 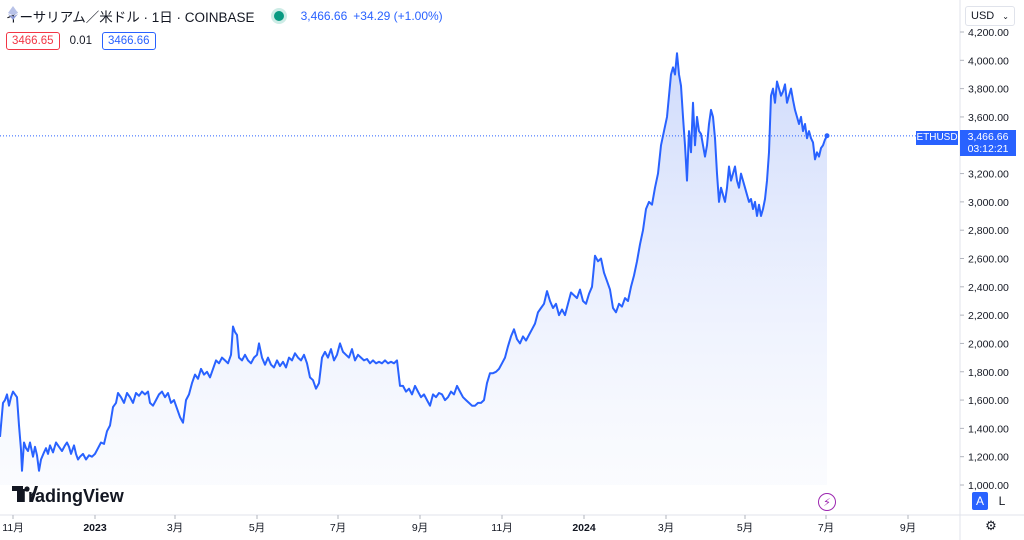 What do you see at coordinates (980, 501) in the screenshot?
I see `auto-scale-button: A` at bounding box center [980, 501].